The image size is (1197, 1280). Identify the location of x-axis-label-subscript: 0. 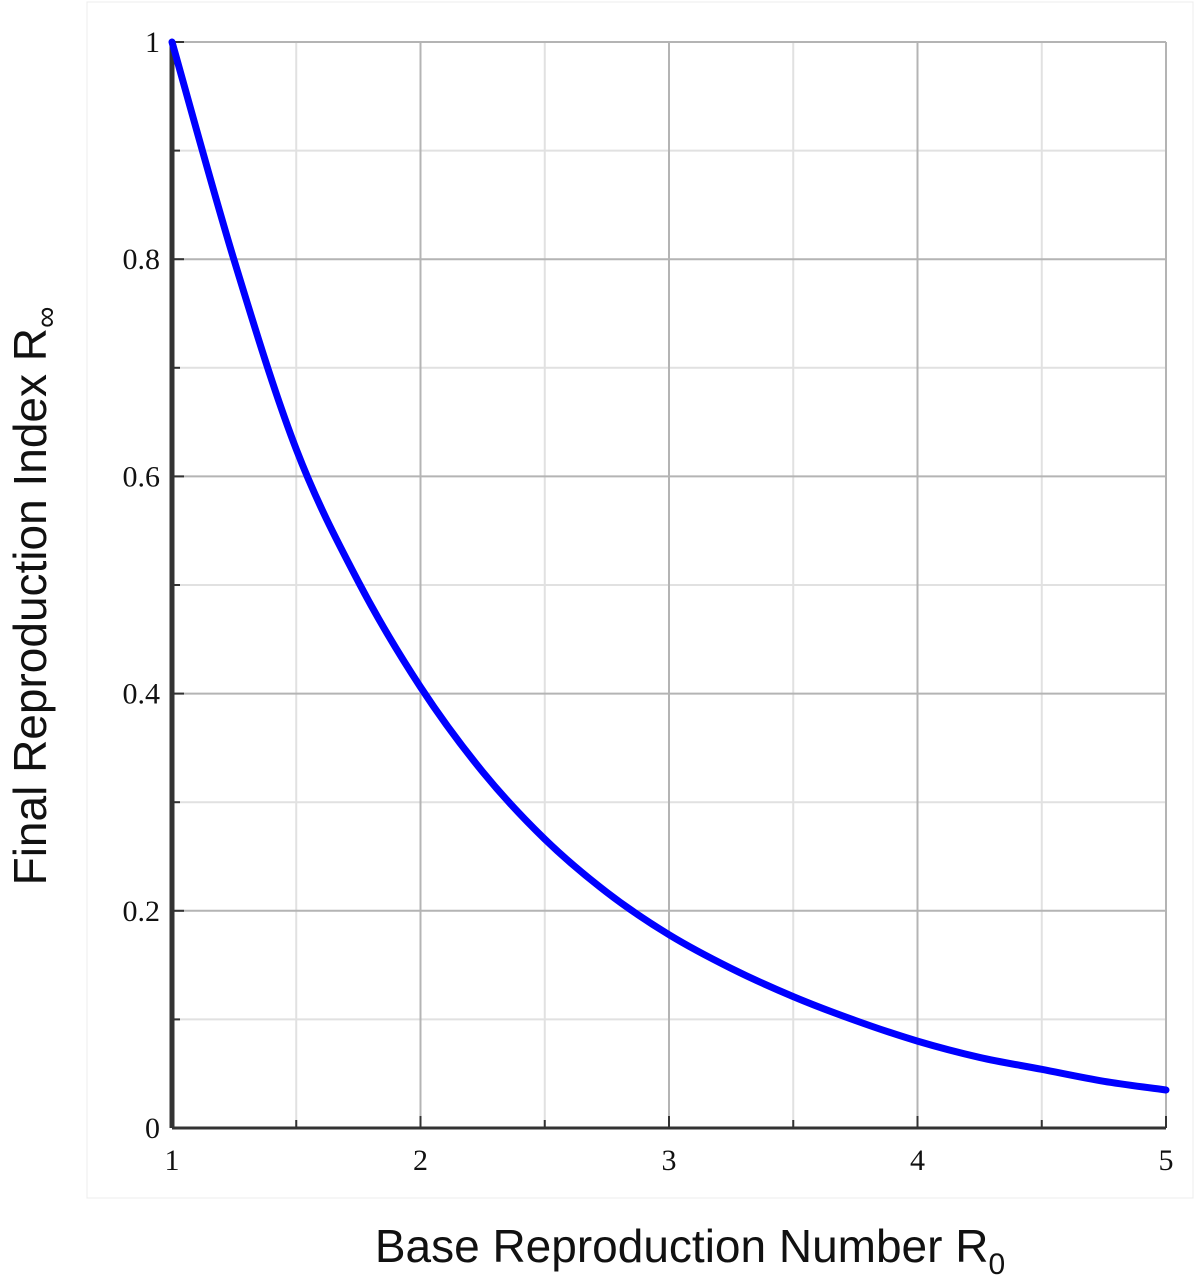
(996, 1264).